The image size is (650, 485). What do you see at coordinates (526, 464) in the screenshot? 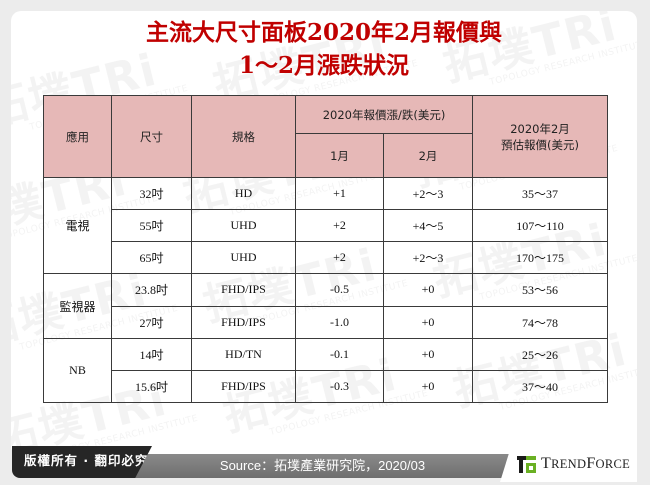
I see `trendforce-logo-icon` at bounding box center [526, 464].